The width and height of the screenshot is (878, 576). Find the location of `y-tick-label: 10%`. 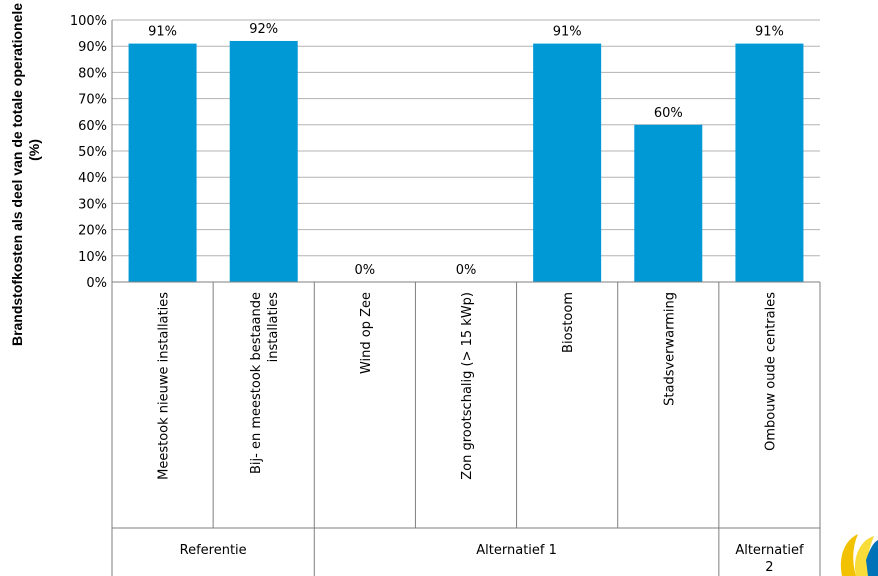

y-tick-label: 10% is located at coordinates (92, 257).